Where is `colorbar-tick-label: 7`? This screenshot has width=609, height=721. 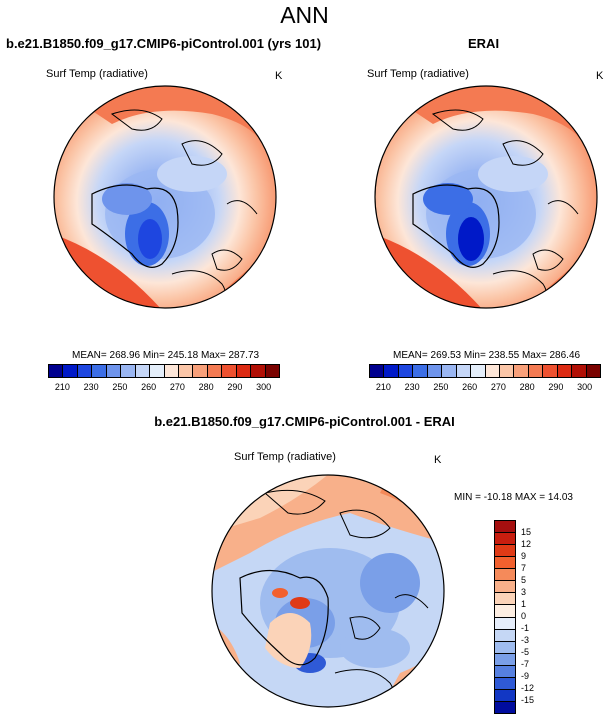 colorbar-tick-label: 7 is located at coordinates (524, 568).